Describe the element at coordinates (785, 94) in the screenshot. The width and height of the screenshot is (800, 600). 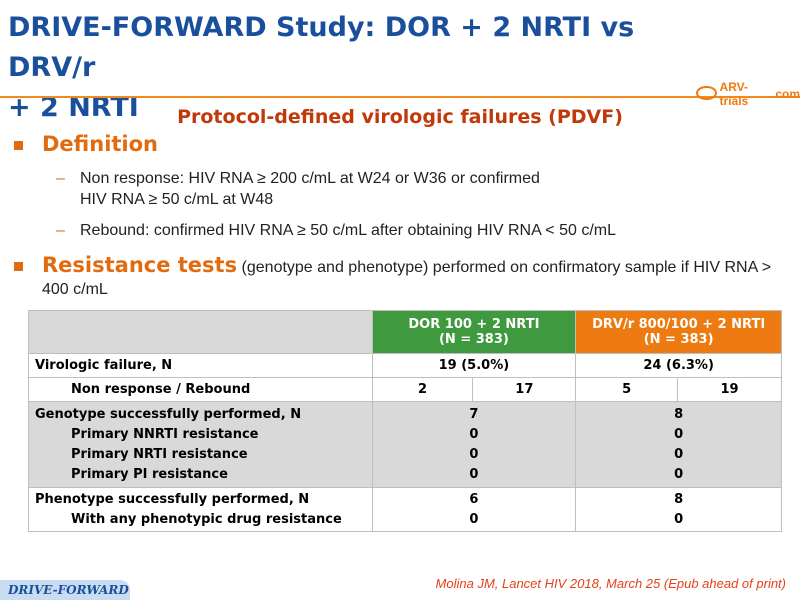
I see `logo-suffix: .com` at that location.